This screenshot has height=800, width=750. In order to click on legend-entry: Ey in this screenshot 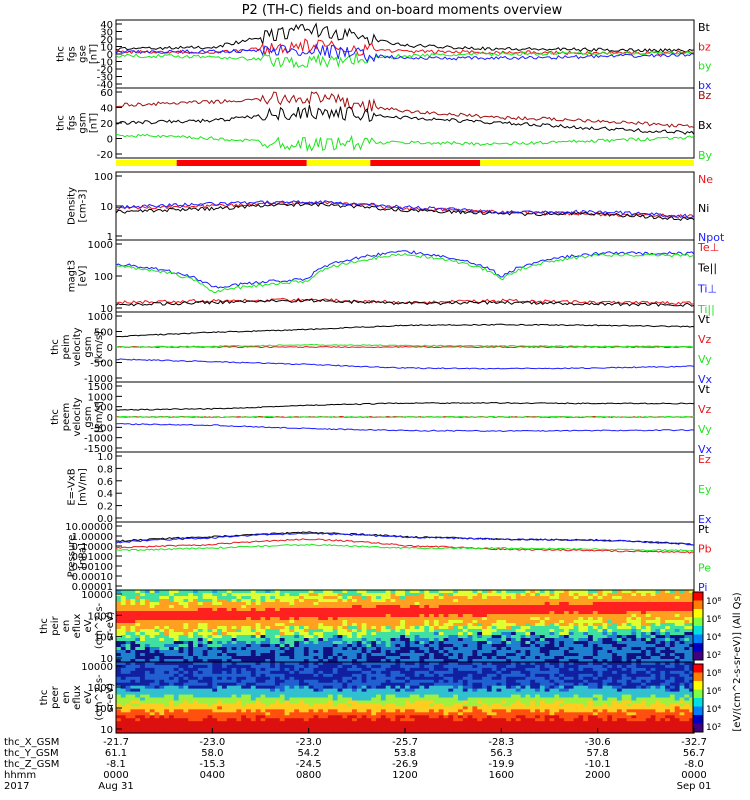, I will do `click(705, 489)`.